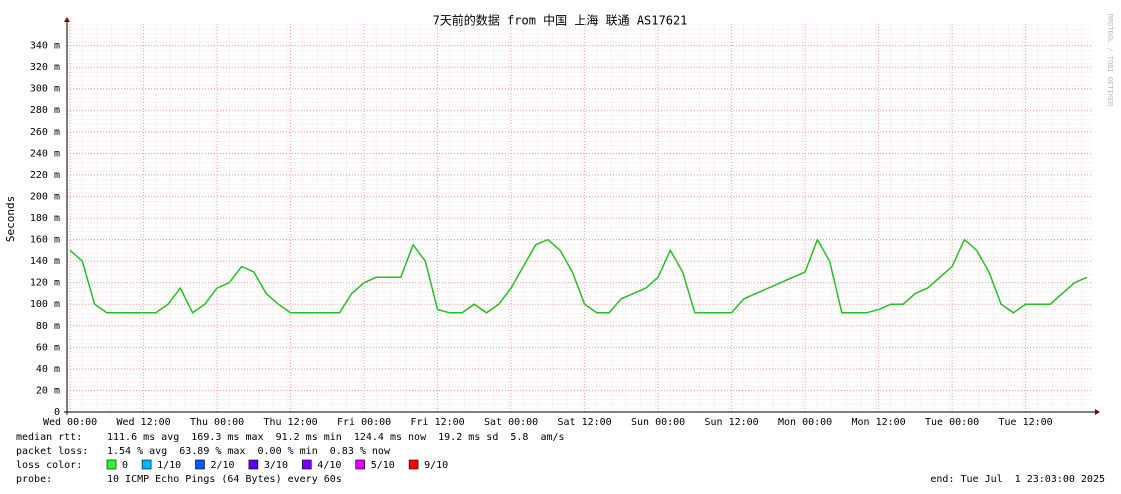  Describe the element at coordinates (45, 240) in the screenshot. I see `y-tick-label: 160 m` at that location.